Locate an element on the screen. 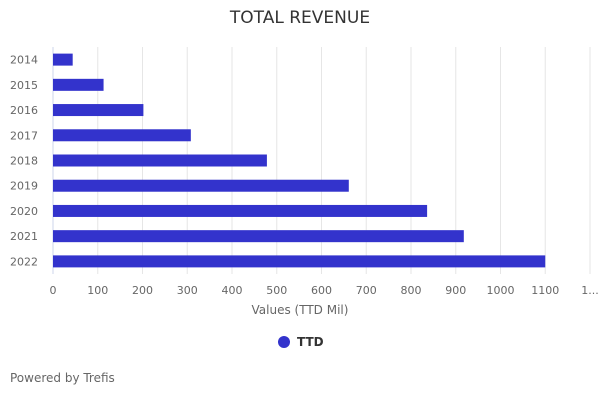  y-tick-label: 2018 is located at coordinates (24, 161).